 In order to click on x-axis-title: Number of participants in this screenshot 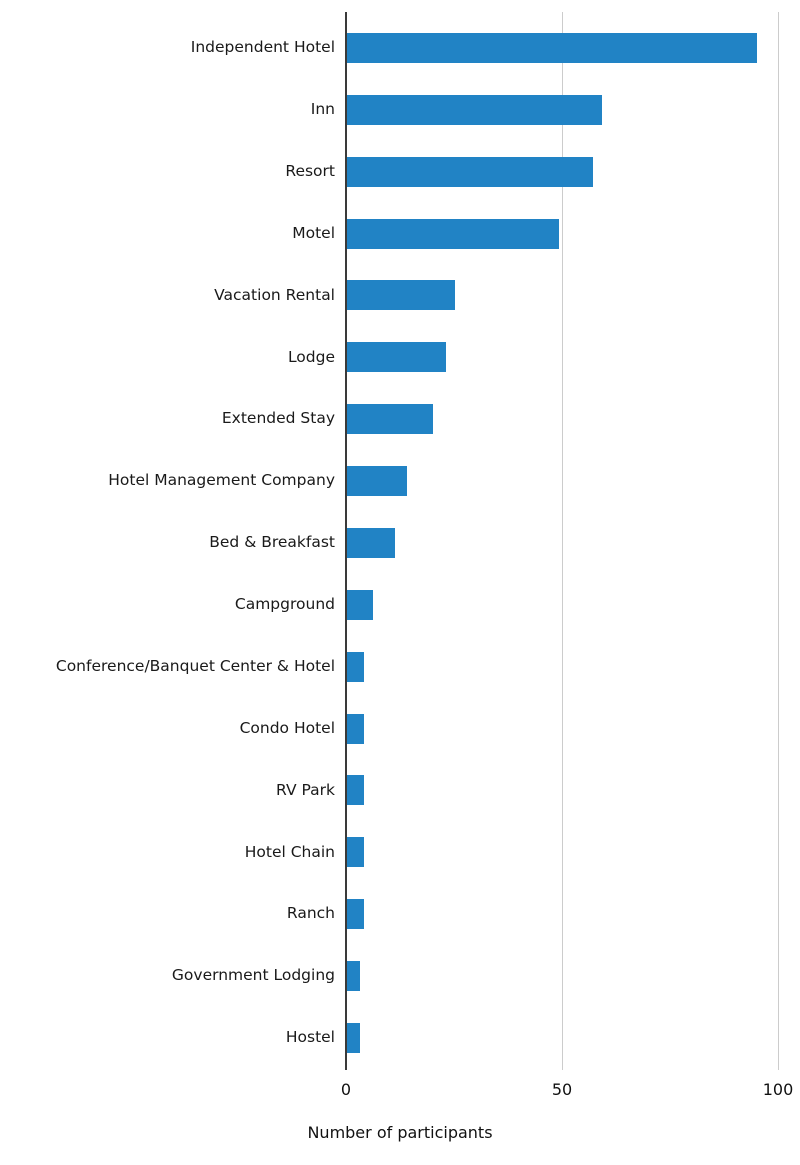, I will do `click(400, 1132)`.